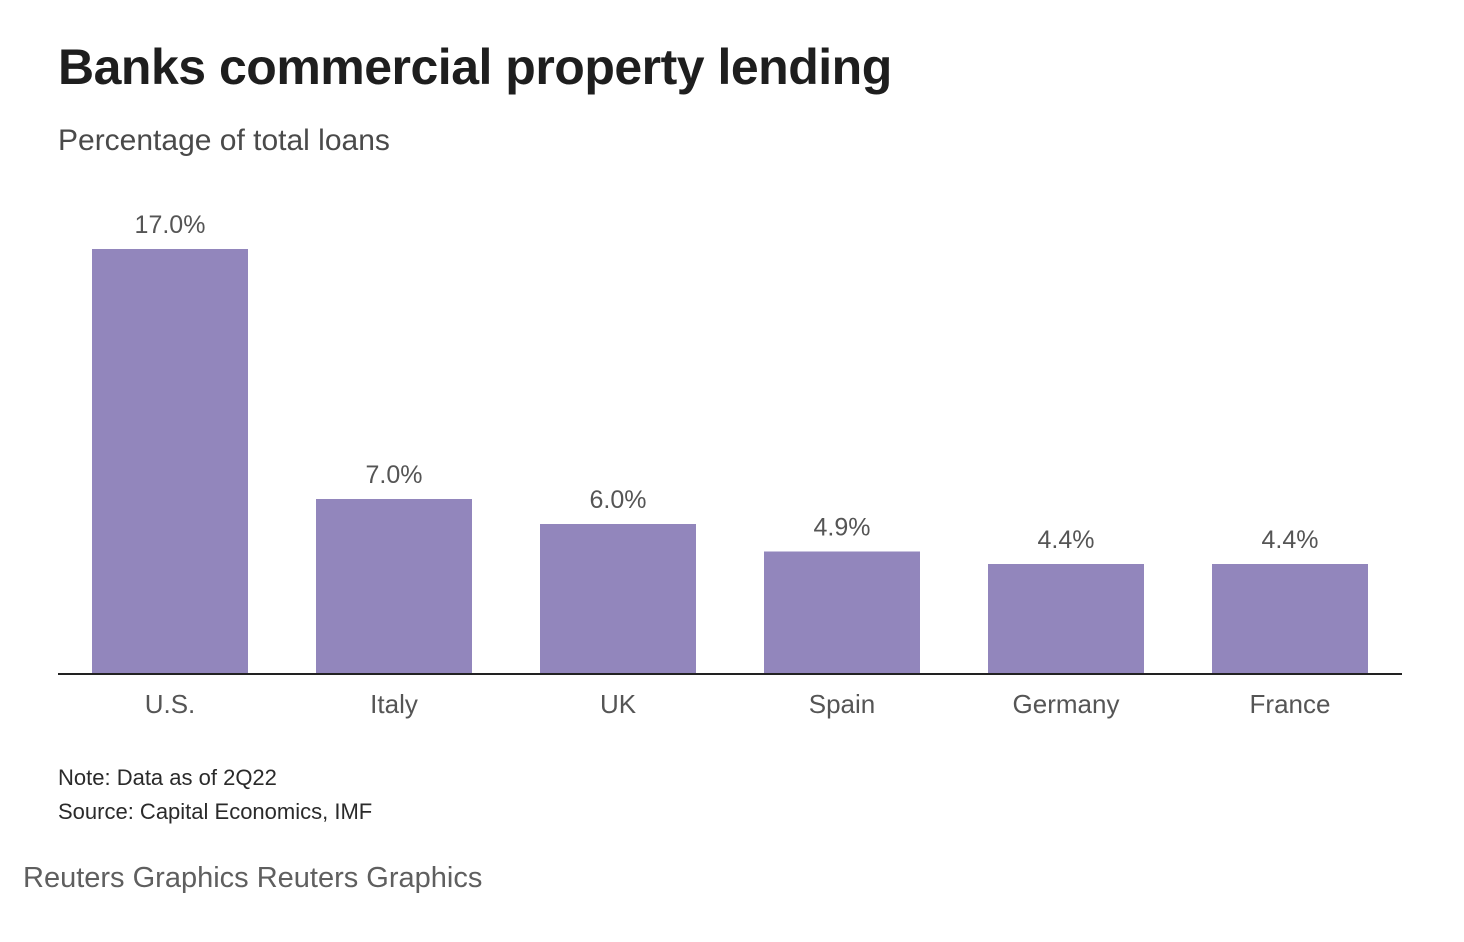  Describe the element at coordinates (618, 500) in the screenshot. I see `value-label-uk: 6.0%` at that location.